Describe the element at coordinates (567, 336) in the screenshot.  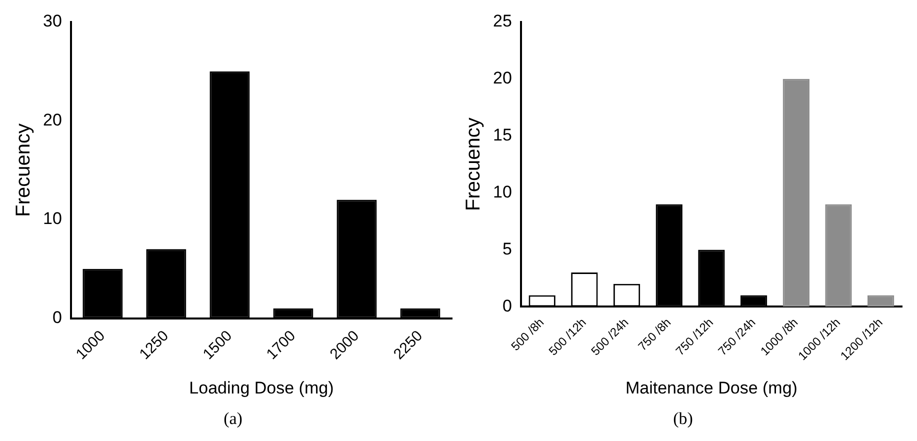
I see `x-tick-label: 500 /12h` at that location.